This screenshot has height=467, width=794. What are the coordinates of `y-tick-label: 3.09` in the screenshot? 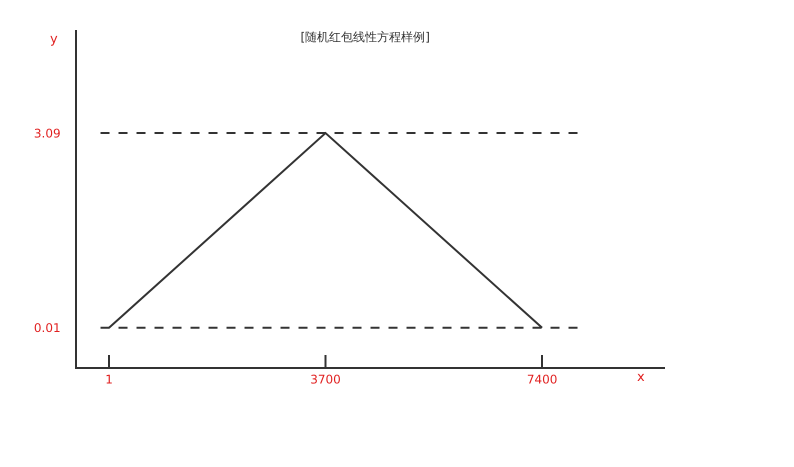 It's located at (47, 133).